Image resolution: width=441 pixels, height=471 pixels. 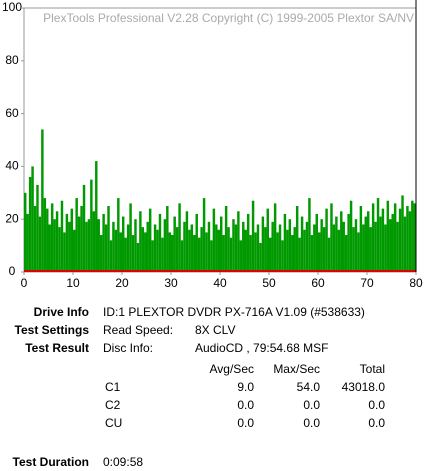 What do you see at coordinates (128, 348) in the screenshot?
I see `label: Disc Info:` at bounding box center [128, 348].